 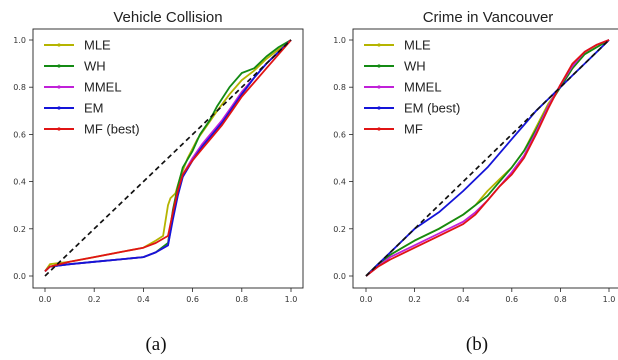 I want to click on legend-label-em-best: EM (best), so click(x=432, y=108).